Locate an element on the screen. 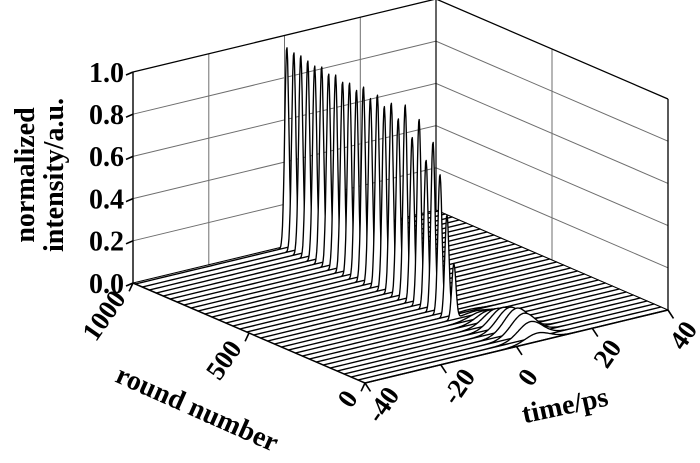  box-top-left-edge is located at coordinates (283, 36).